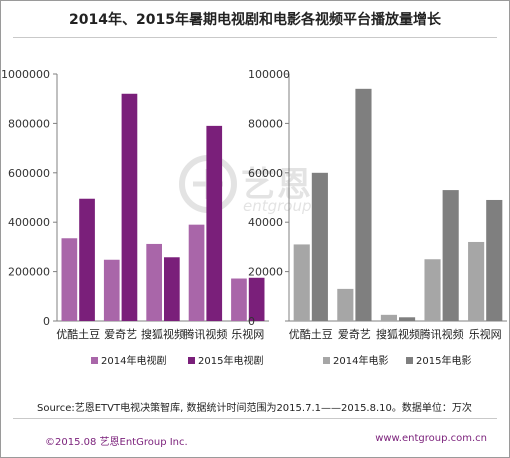 This screenshot has width=510, height=458. What do you see at coordinates (265, 272) in the screenshot?
I see `y-tick-label: 20000` at bounding box center [265, 272].